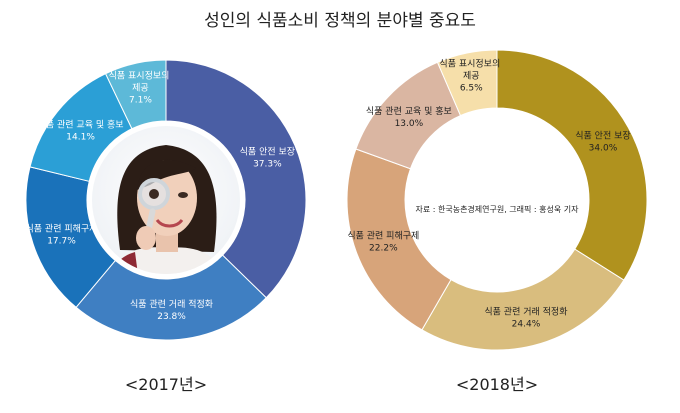 The image size is (680, 413). Describe the element at coordinates (340, 21) in the screenshot. I see `page-title: 성인의 식품소비 정책의 분야별 중요도` at that location.